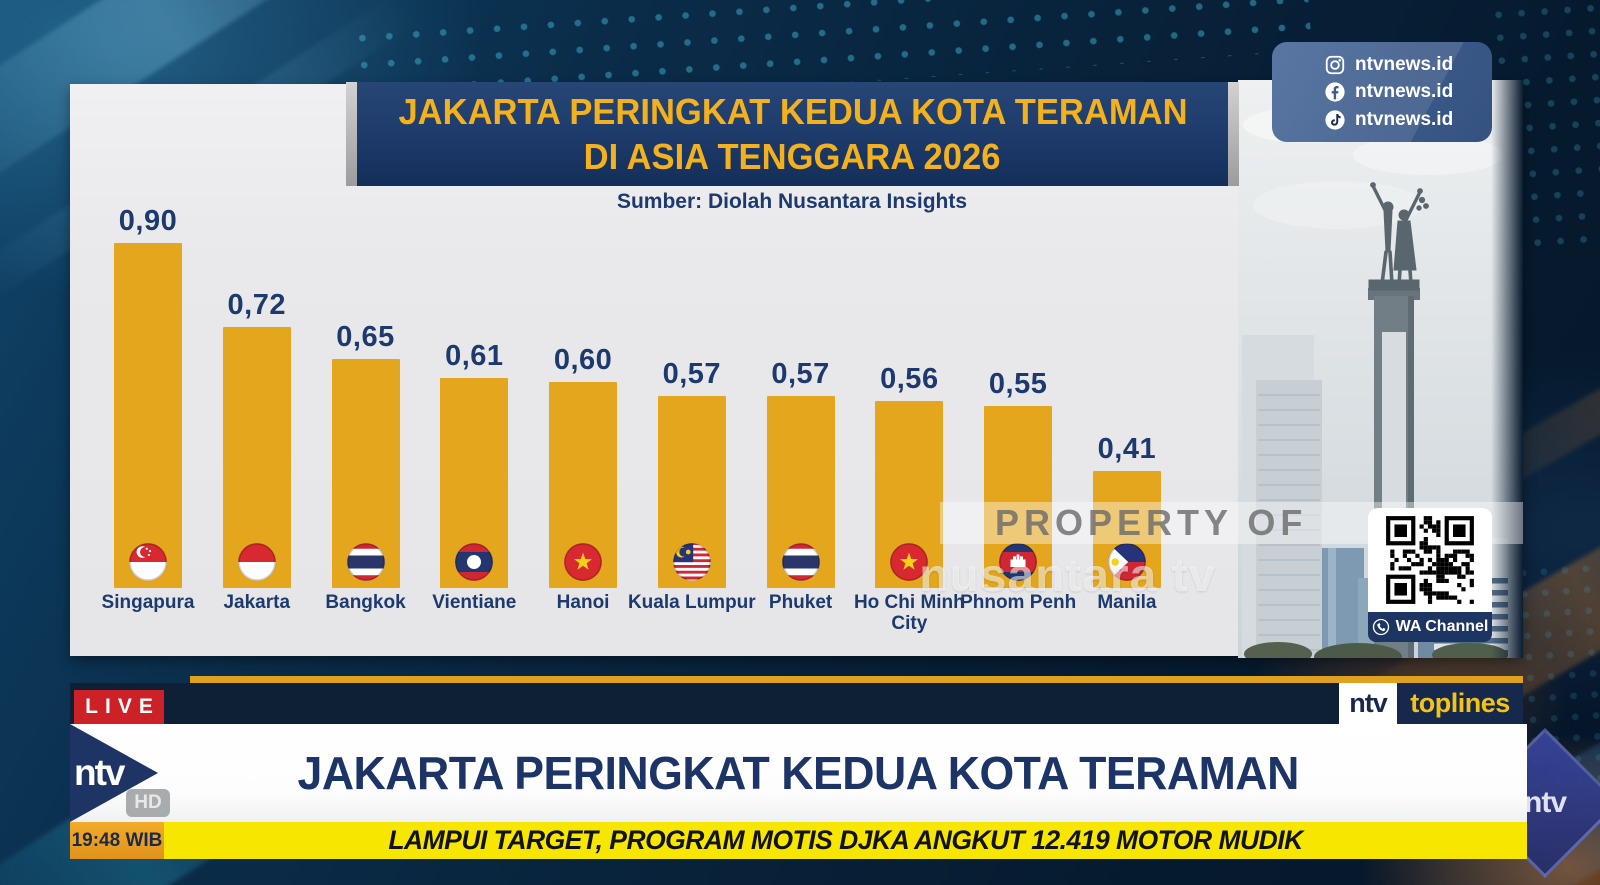 This screenshot has height=885, width=1600. Describe the element at coordinates (365, 337) in the screenshot. I see `bar-value: 0,65` at that location.